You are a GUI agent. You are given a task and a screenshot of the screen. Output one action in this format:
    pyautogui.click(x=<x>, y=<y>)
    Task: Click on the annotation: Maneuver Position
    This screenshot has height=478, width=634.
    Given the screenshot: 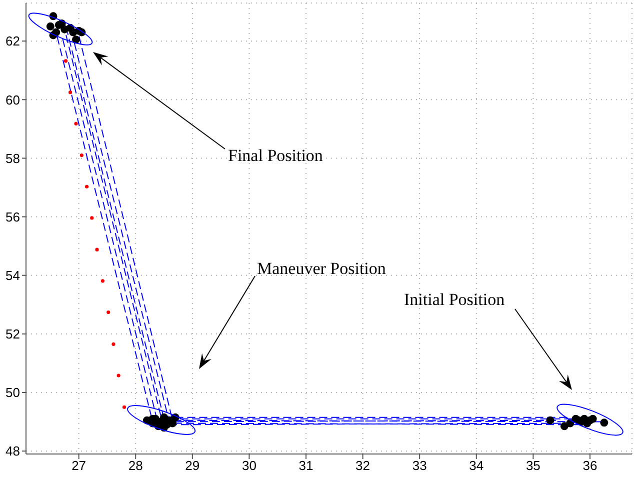 What is the action you would take?
    pyautogui.click(x=321, y=268)
    